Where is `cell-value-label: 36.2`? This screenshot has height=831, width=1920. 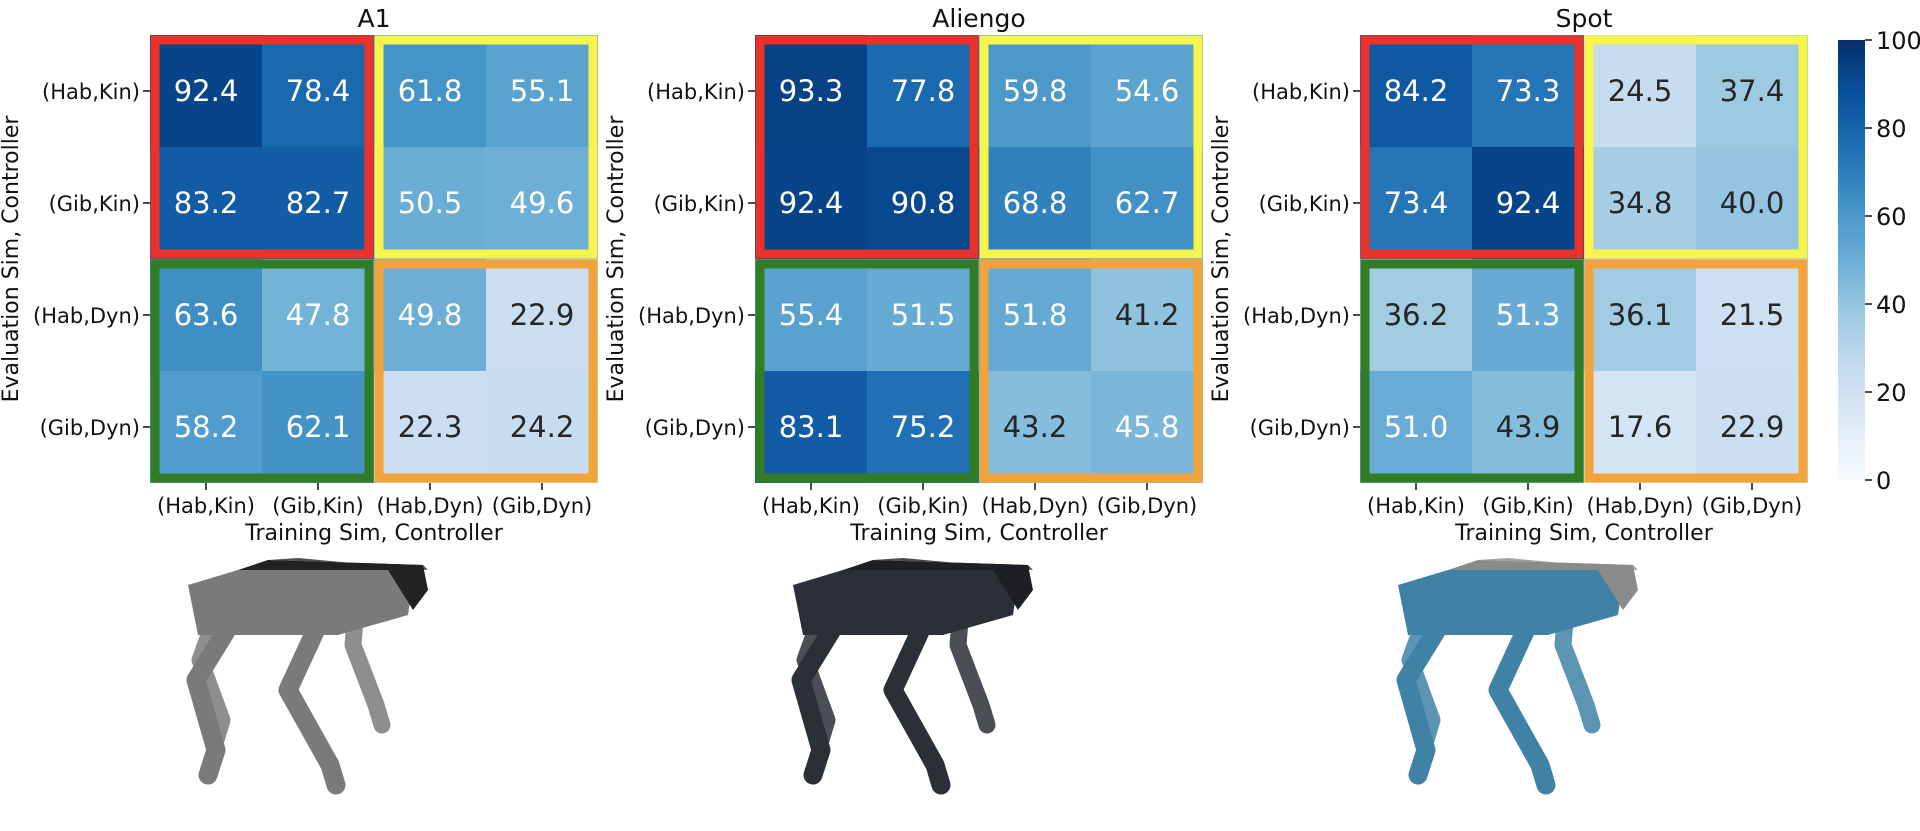
cell-value-label: 36.2 is located at coordinates (1416, 315).